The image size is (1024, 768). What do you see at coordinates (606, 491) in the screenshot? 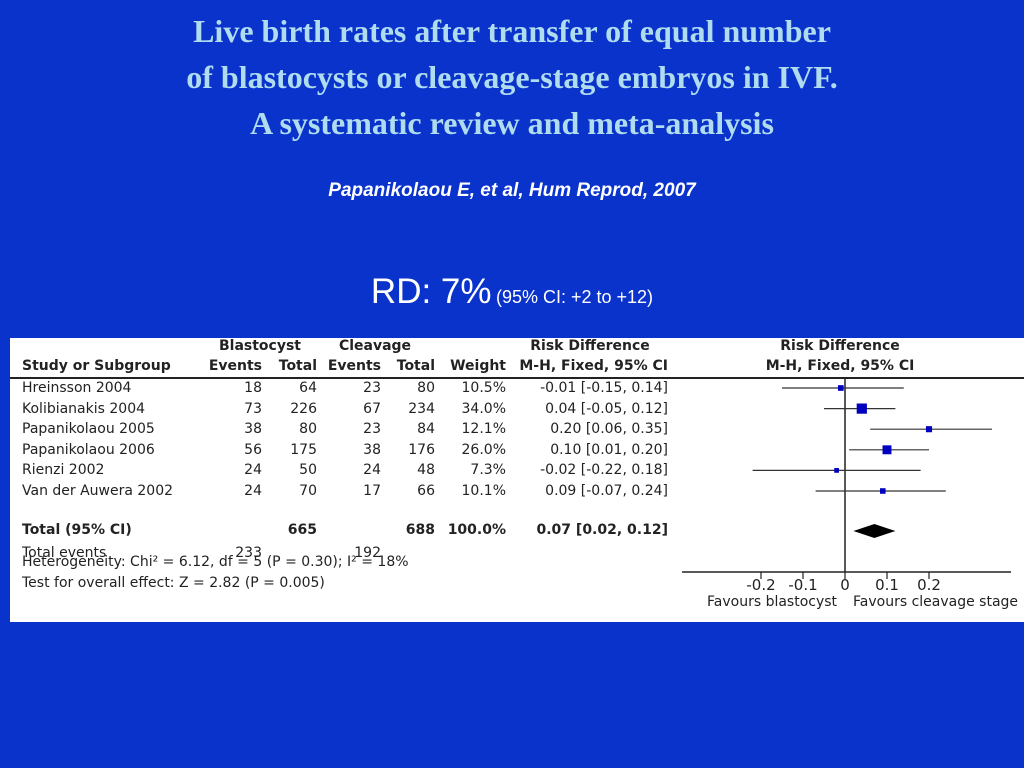
I see `risk-difference-ci-cell: 0.09 [-0.07, 0.24]` at bounding box center [606, 491].